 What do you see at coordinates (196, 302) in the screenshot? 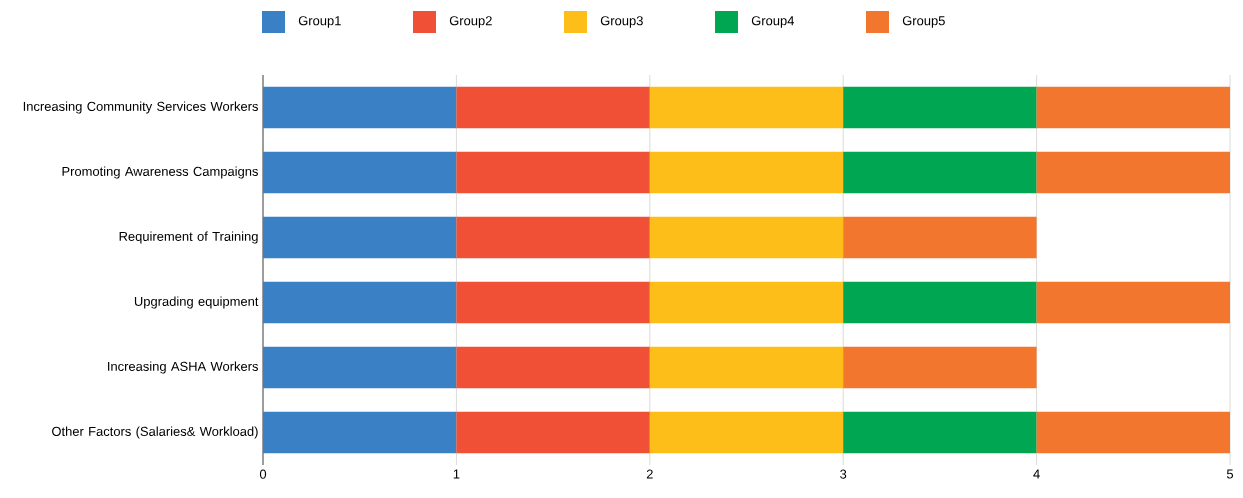
I see `y-tick-label: Upgrading equipment` at bounding box center [196, 302].